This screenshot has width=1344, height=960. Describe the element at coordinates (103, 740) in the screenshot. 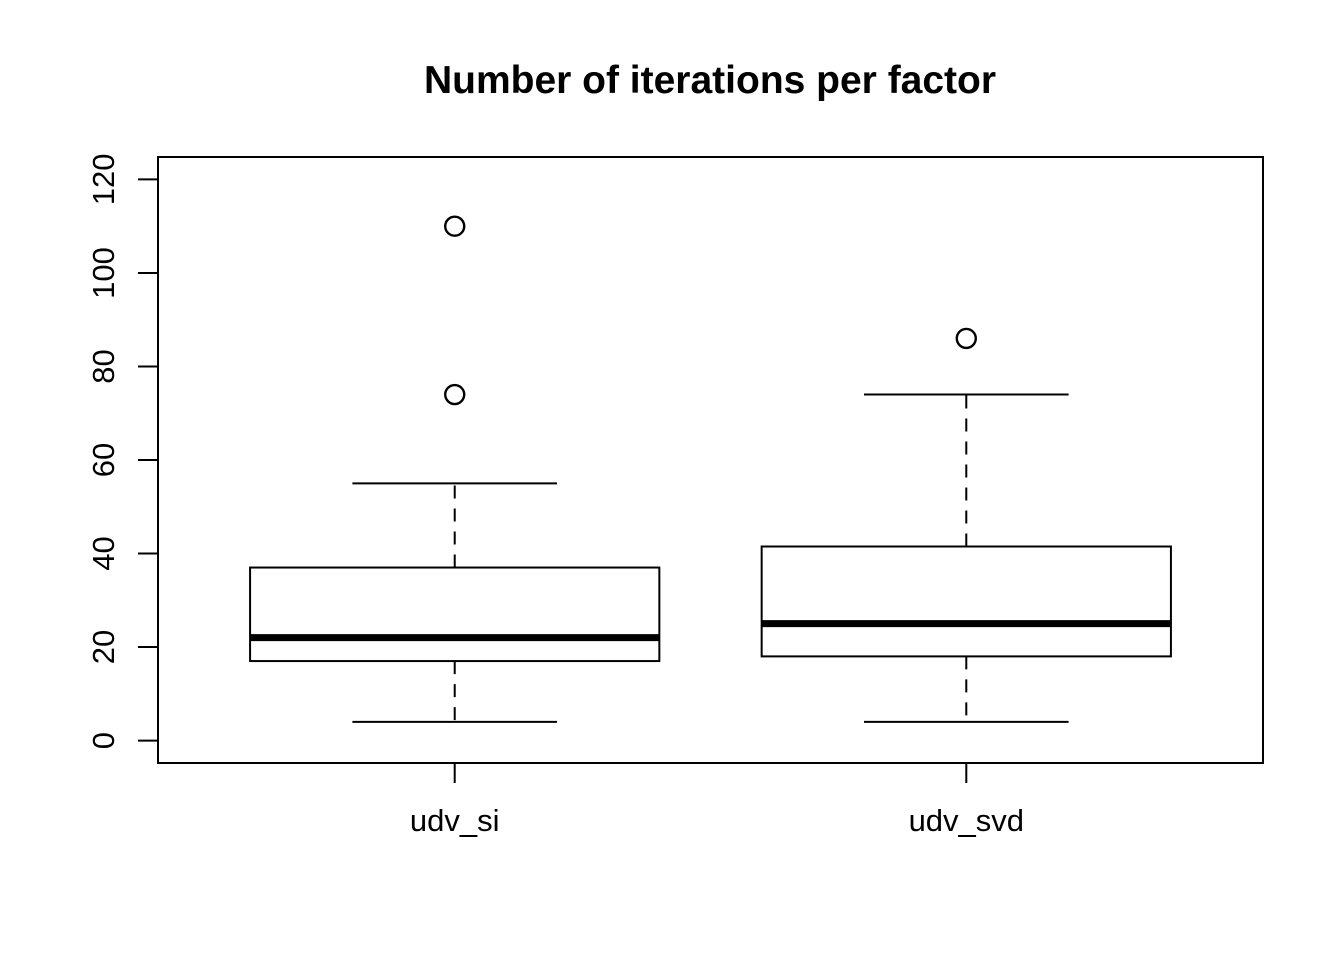

I see `y-axis-tick-label: 0` at that location.